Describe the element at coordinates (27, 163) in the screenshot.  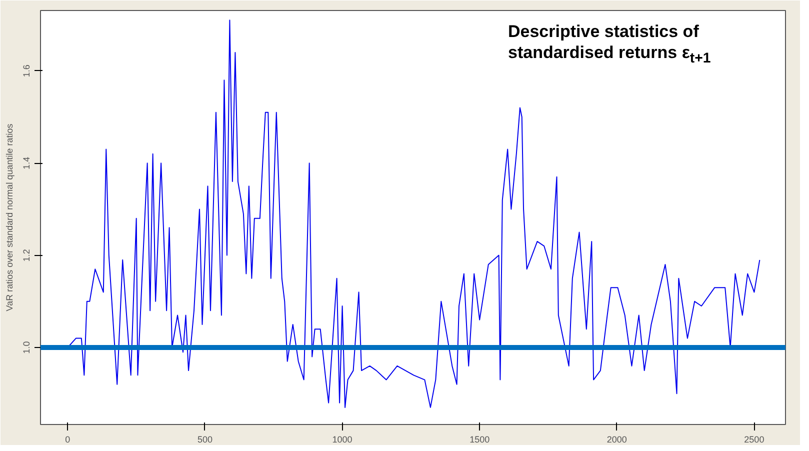
I see `y-tick-label: 1.4` at that location.